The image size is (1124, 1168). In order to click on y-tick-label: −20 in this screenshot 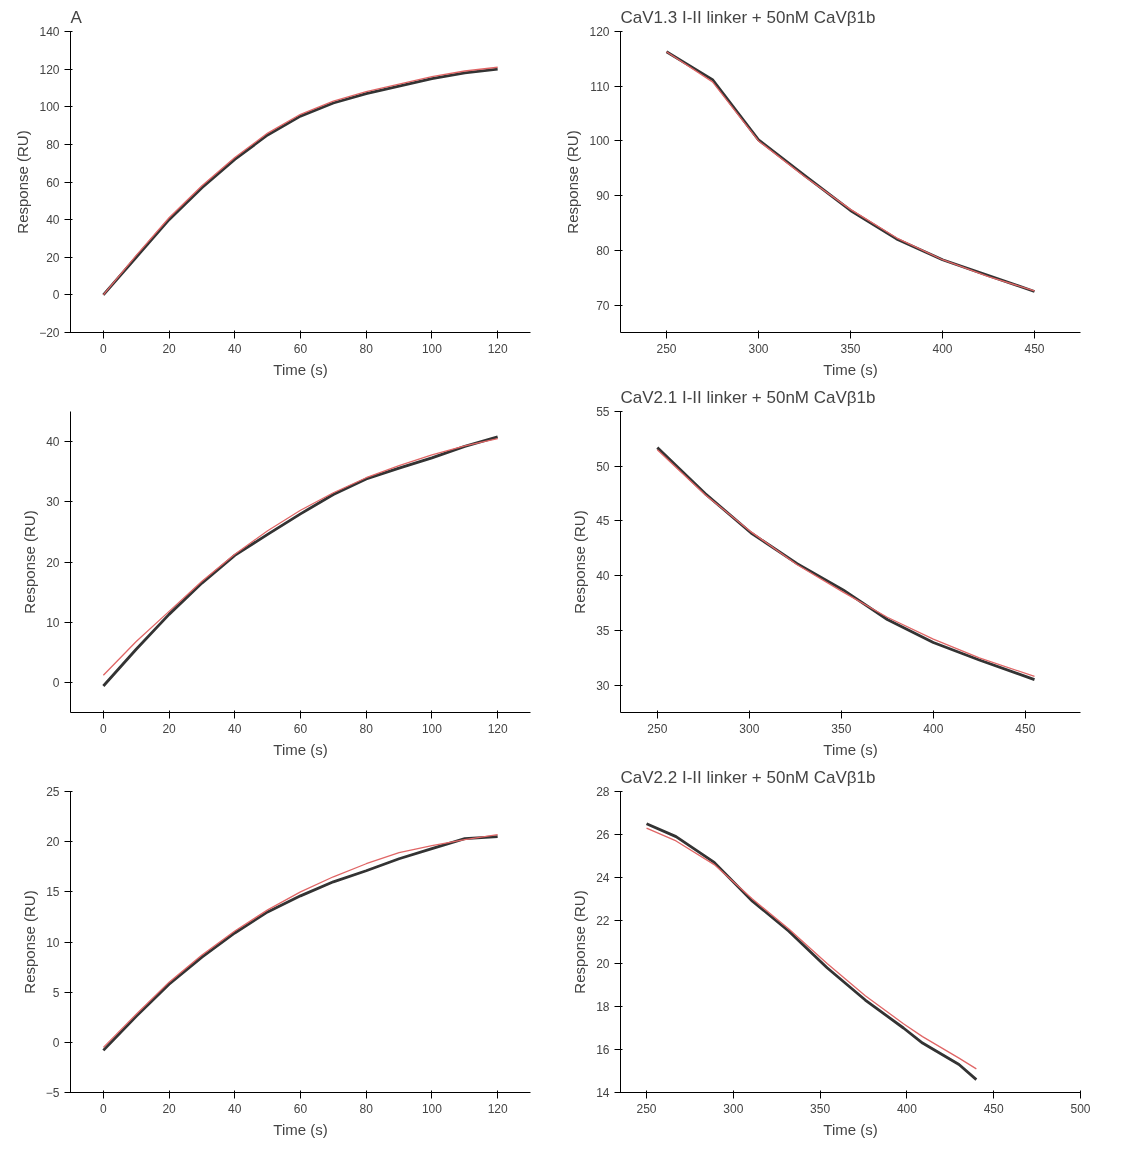, I will do `click(49, 333)`.